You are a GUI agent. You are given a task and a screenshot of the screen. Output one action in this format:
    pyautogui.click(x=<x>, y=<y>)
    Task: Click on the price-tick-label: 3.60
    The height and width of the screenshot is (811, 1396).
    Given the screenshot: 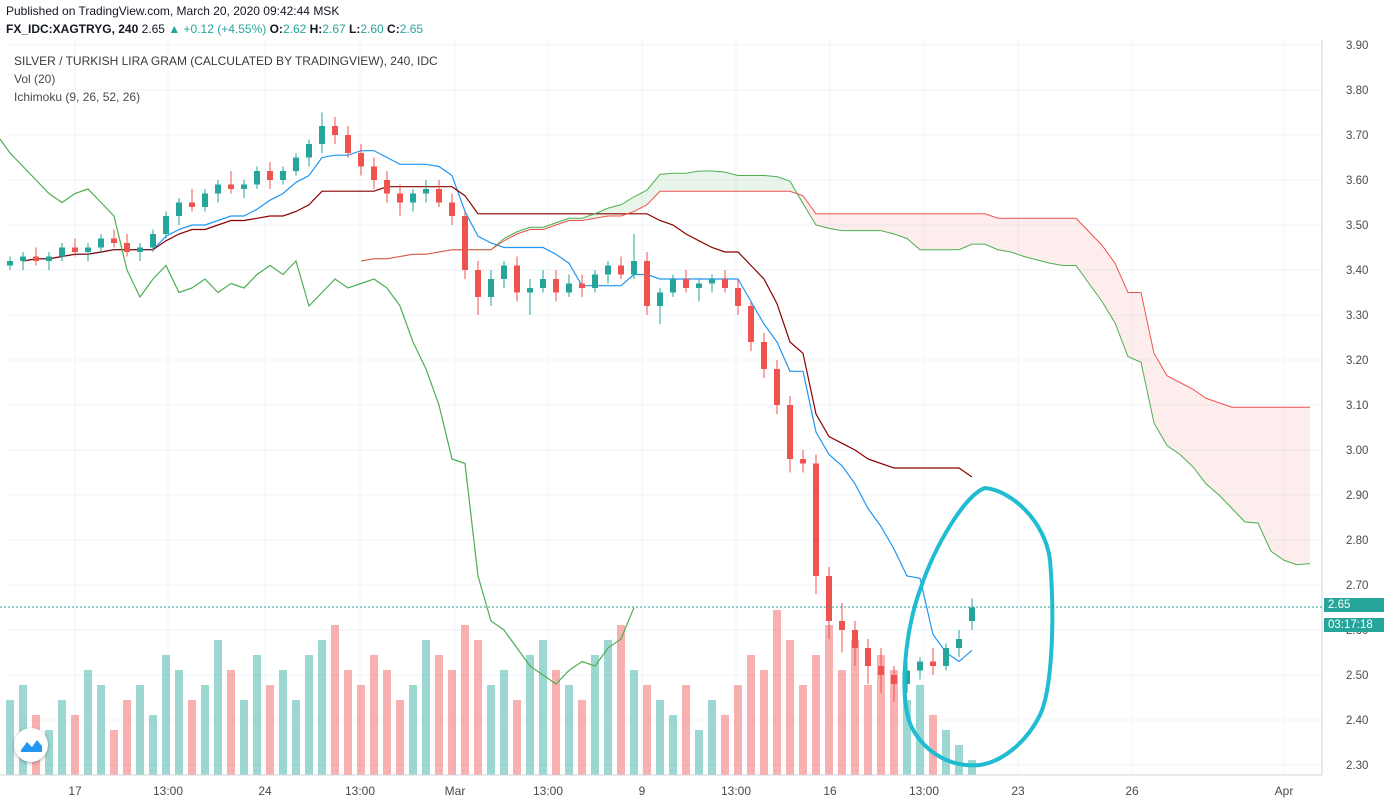 What is the action you would take?
    pyautogui.click(x=1357, y=181)
    